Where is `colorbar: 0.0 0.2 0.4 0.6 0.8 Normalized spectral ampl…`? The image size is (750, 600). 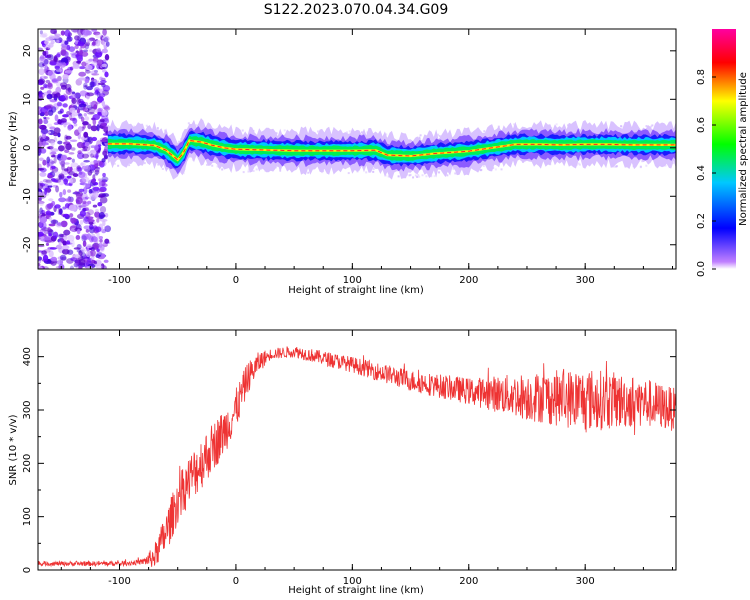
colorbar: 0.0 0.2 0.4 0.6 0.8 Normalized spectral ampl… is located at coordinates (722, 153).